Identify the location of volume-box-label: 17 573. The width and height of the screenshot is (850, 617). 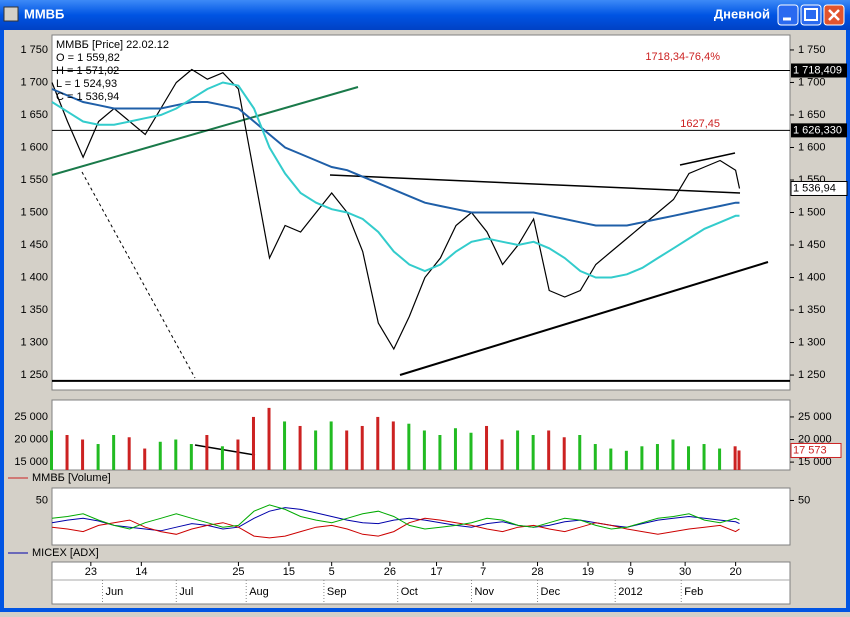
(810, 450).